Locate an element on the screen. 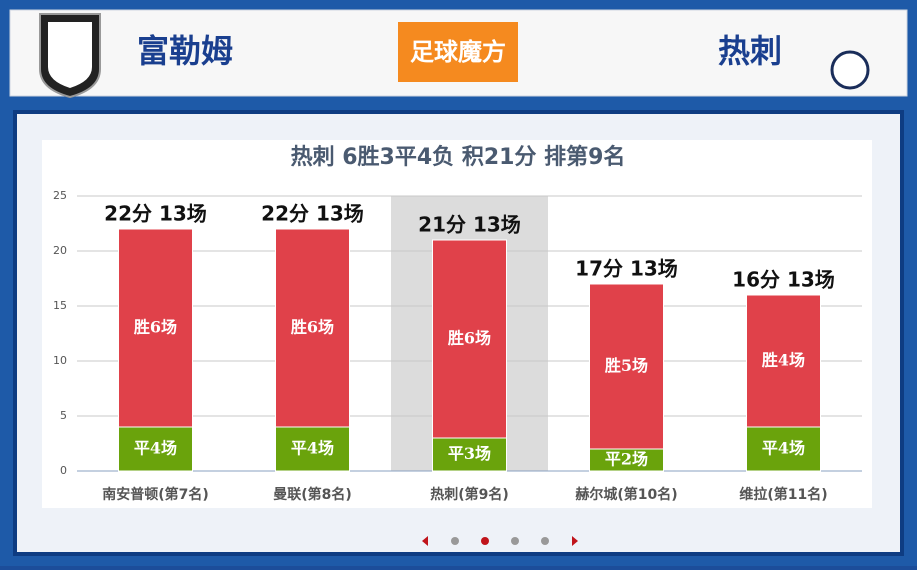 The width and height of the screenshot is (917, 570). segment-label: 平3场 is located at coordinates (469, 453).